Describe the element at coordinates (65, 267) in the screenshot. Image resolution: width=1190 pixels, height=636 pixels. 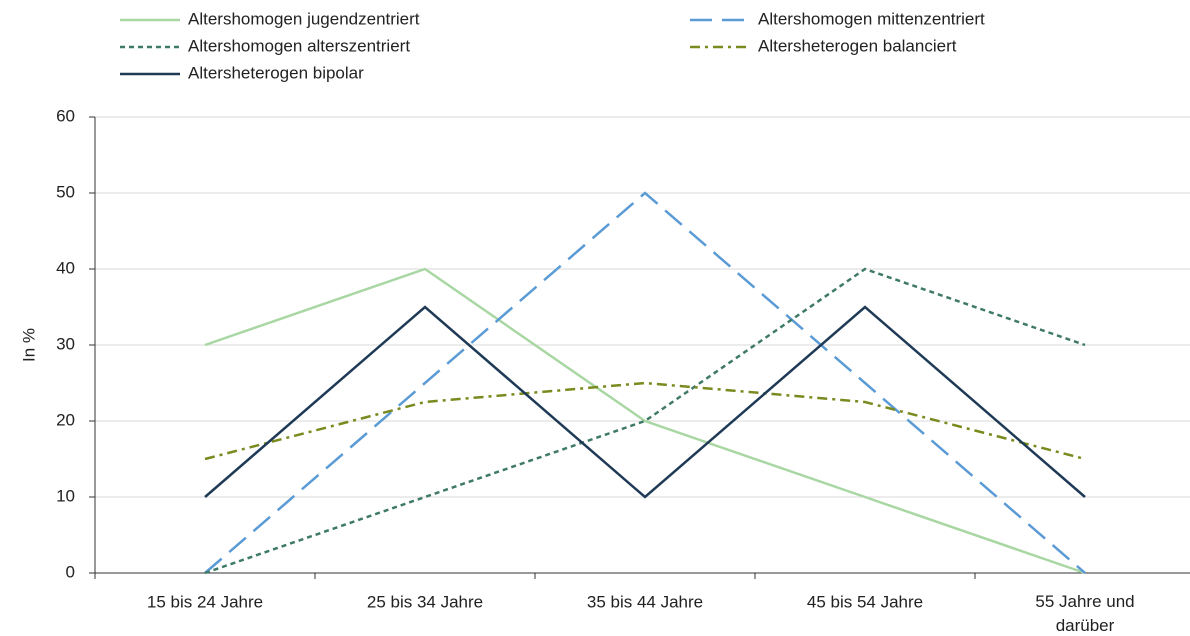
I see `y-tick-label: 40` at that location.